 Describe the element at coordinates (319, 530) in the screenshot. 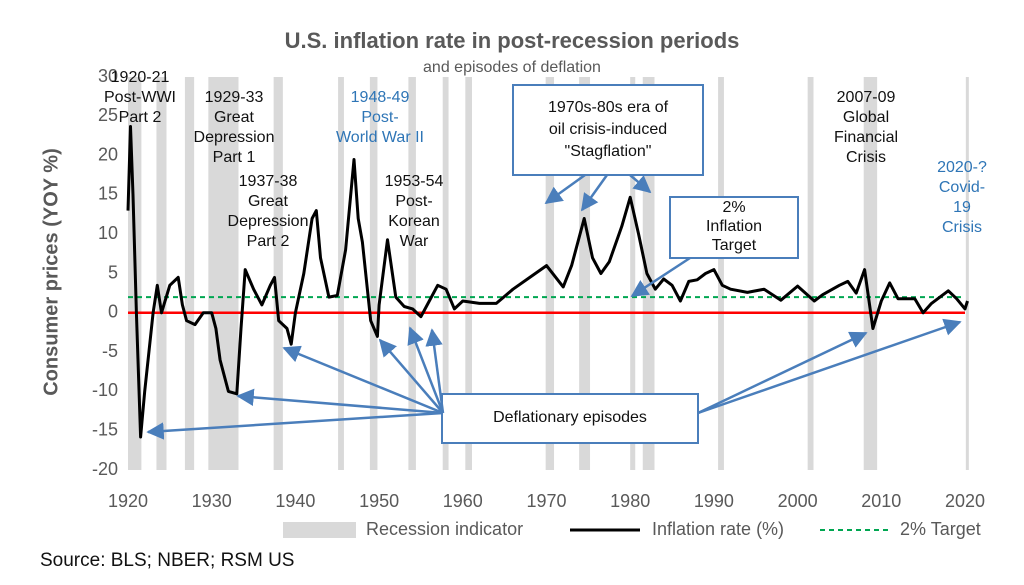

I see `legend-swatch` at that location.